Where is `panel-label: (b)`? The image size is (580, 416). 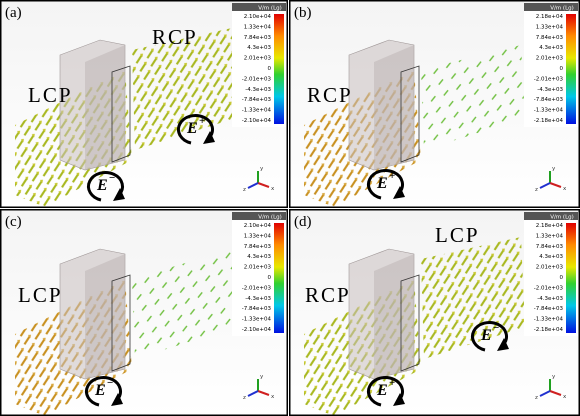
panel-label: (b) is located at coordinates (303, 13).